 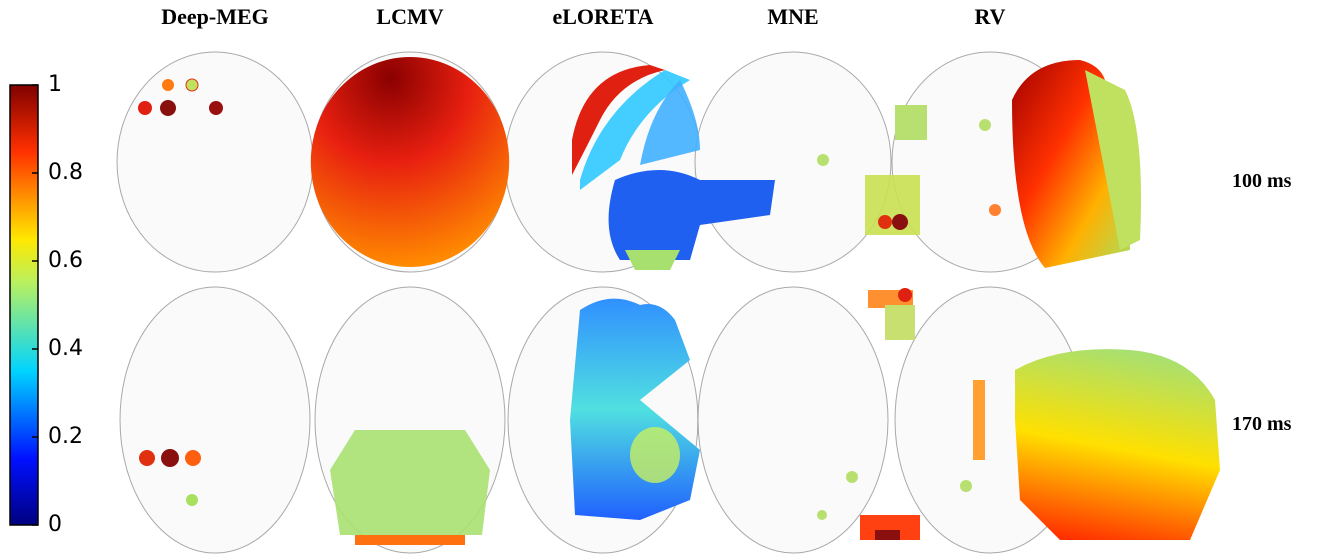 I want to click on colorbar, so click(x=24, y=305).